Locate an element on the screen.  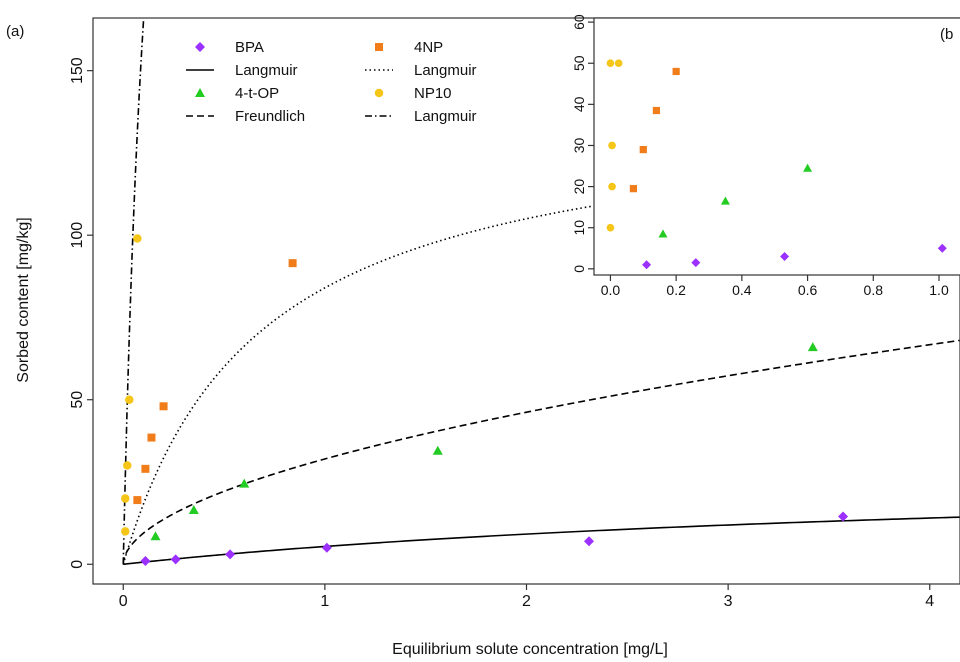
legend-label: Freundlich is located at coordinates (270, 116).